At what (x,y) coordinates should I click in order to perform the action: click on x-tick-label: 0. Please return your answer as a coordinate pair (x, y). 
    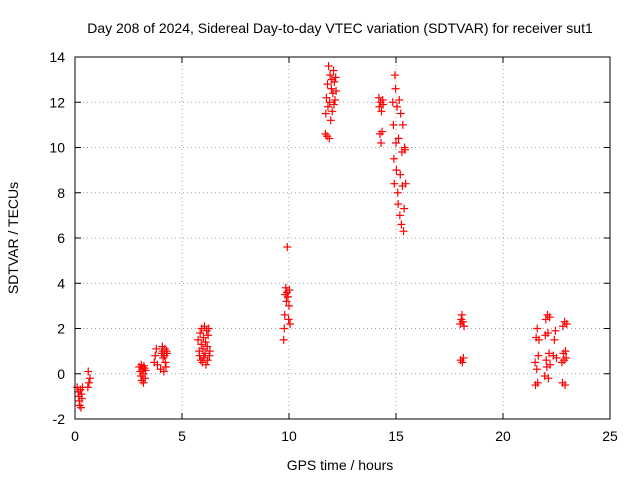
    Looking at the image, I should click on (75, 436).